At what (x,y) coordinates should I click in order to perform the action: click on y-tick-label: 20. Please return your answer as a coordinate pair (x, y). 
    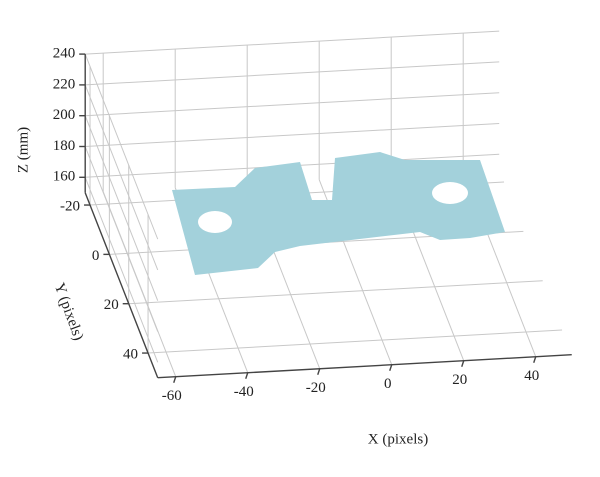
    Looking at the image, I should click on (111, 305).